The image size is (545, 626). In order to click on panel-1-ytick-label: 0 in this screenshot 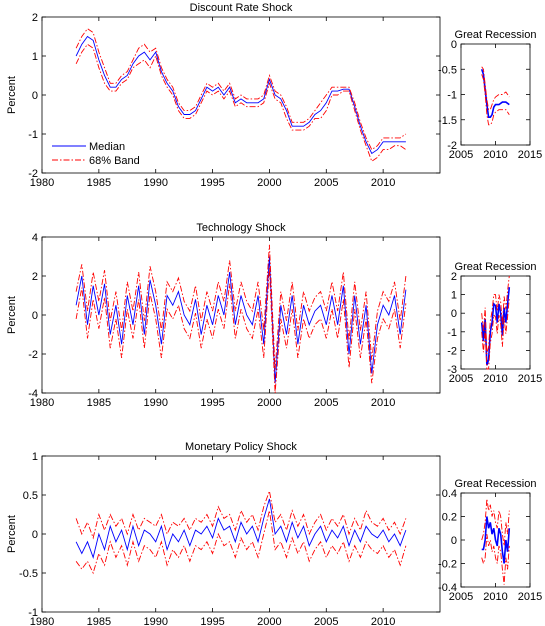, I will do `click(35, 96)`.